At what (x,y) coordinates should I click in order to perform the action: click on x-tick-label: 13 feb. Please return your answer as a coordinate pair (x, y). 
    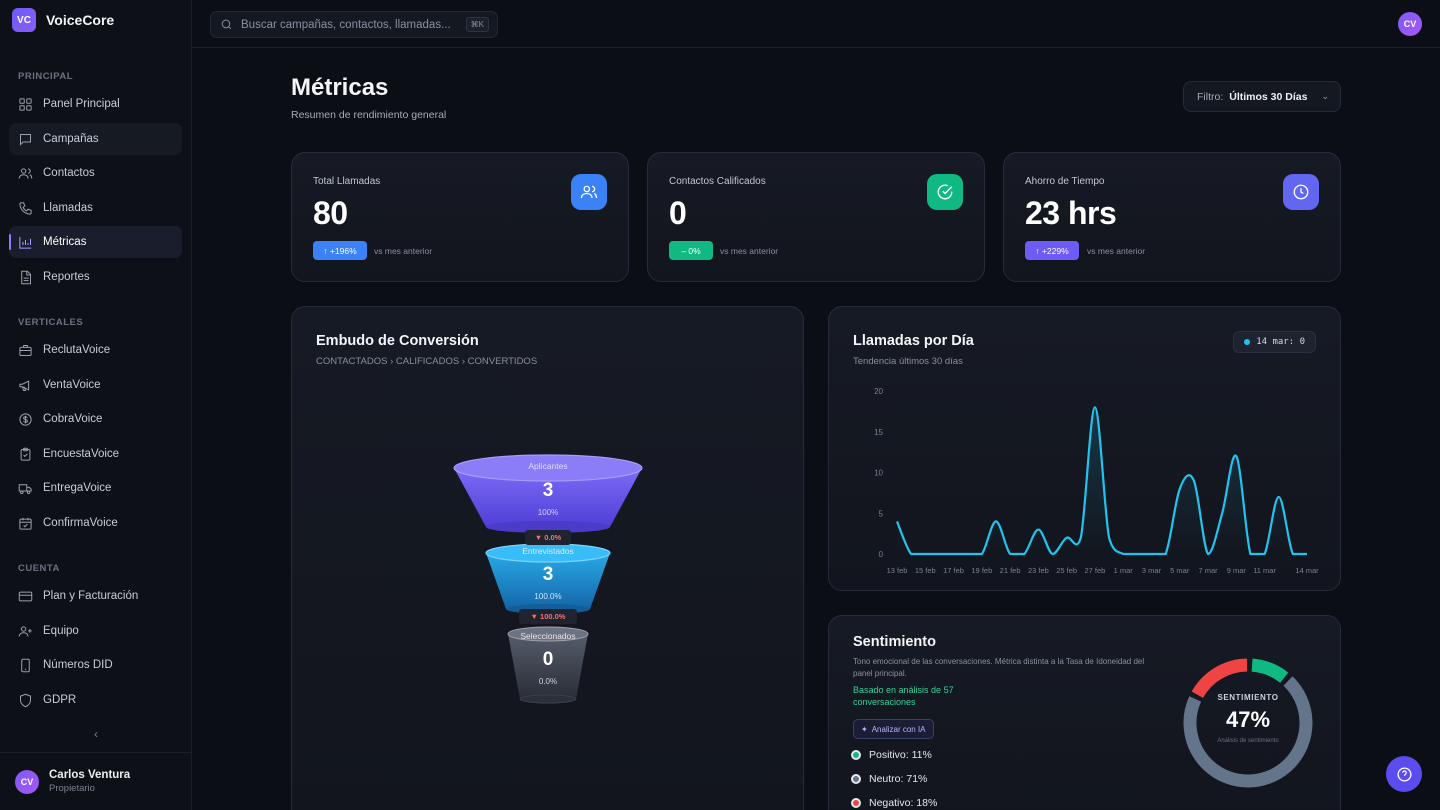
    Looking at the image, I should click on (897, 570).